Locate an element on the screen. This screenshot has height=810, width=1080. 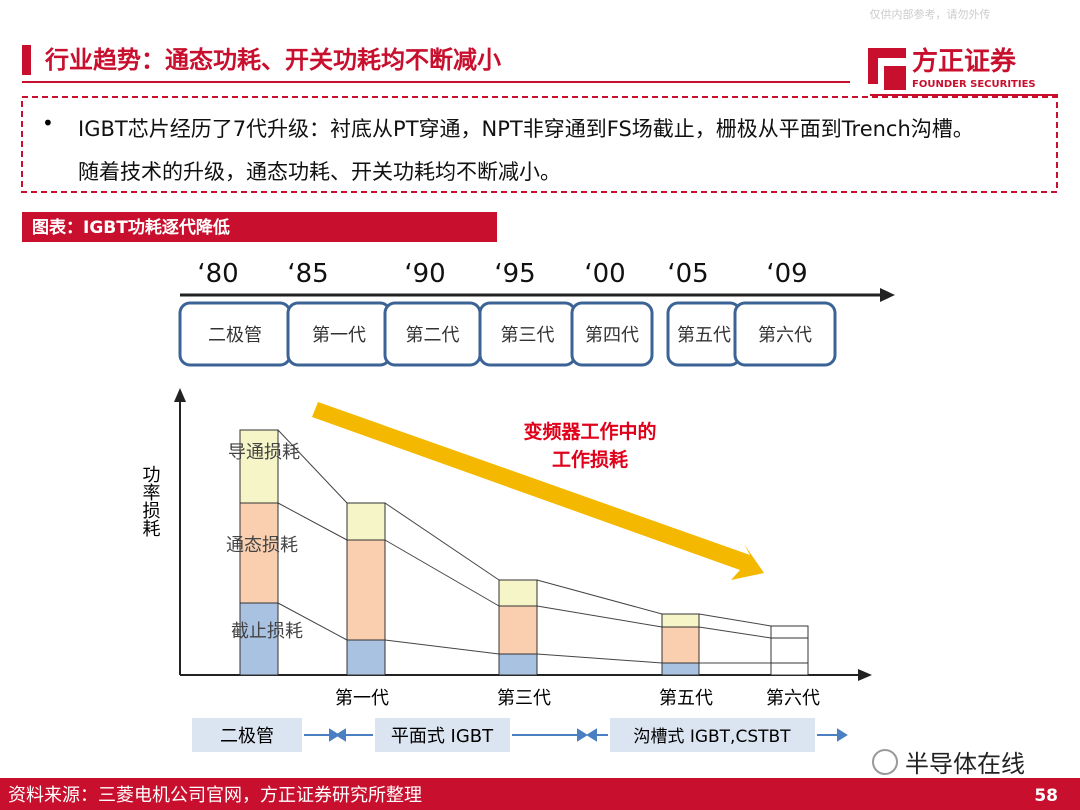
page-number: 58 is located at coordinates (1046, 796).